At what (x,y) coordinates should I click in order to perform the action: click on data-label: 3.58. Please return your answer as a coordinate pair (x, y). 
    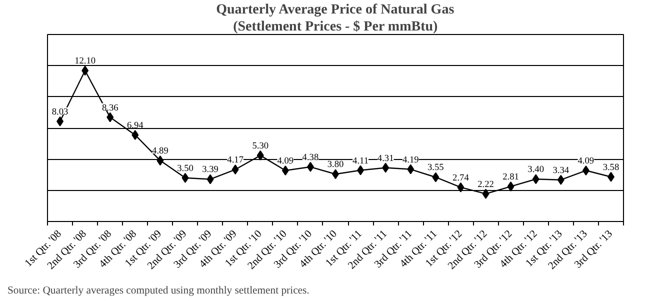
    Looking at the image, I should click on (611, 167).